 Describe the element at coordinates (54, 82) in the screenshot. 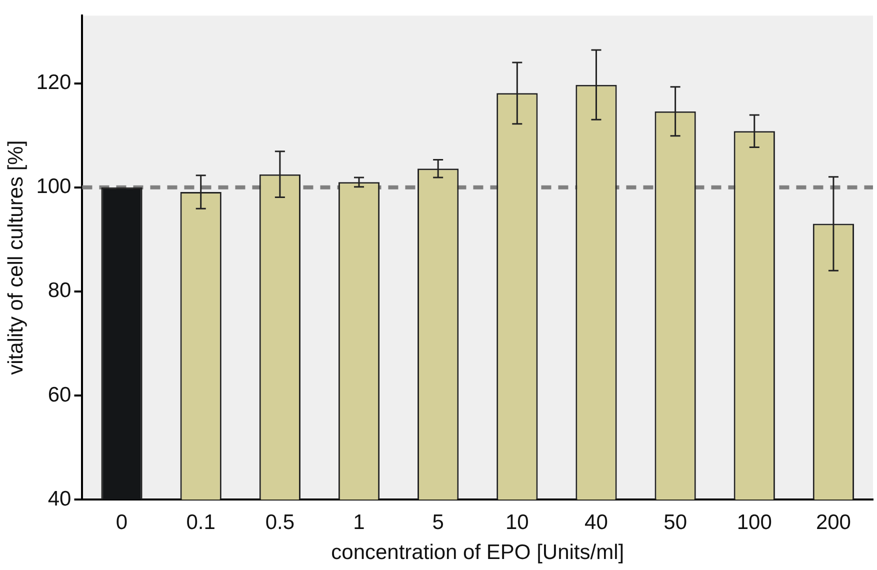

I see `y-tick-label: 120` at that location.